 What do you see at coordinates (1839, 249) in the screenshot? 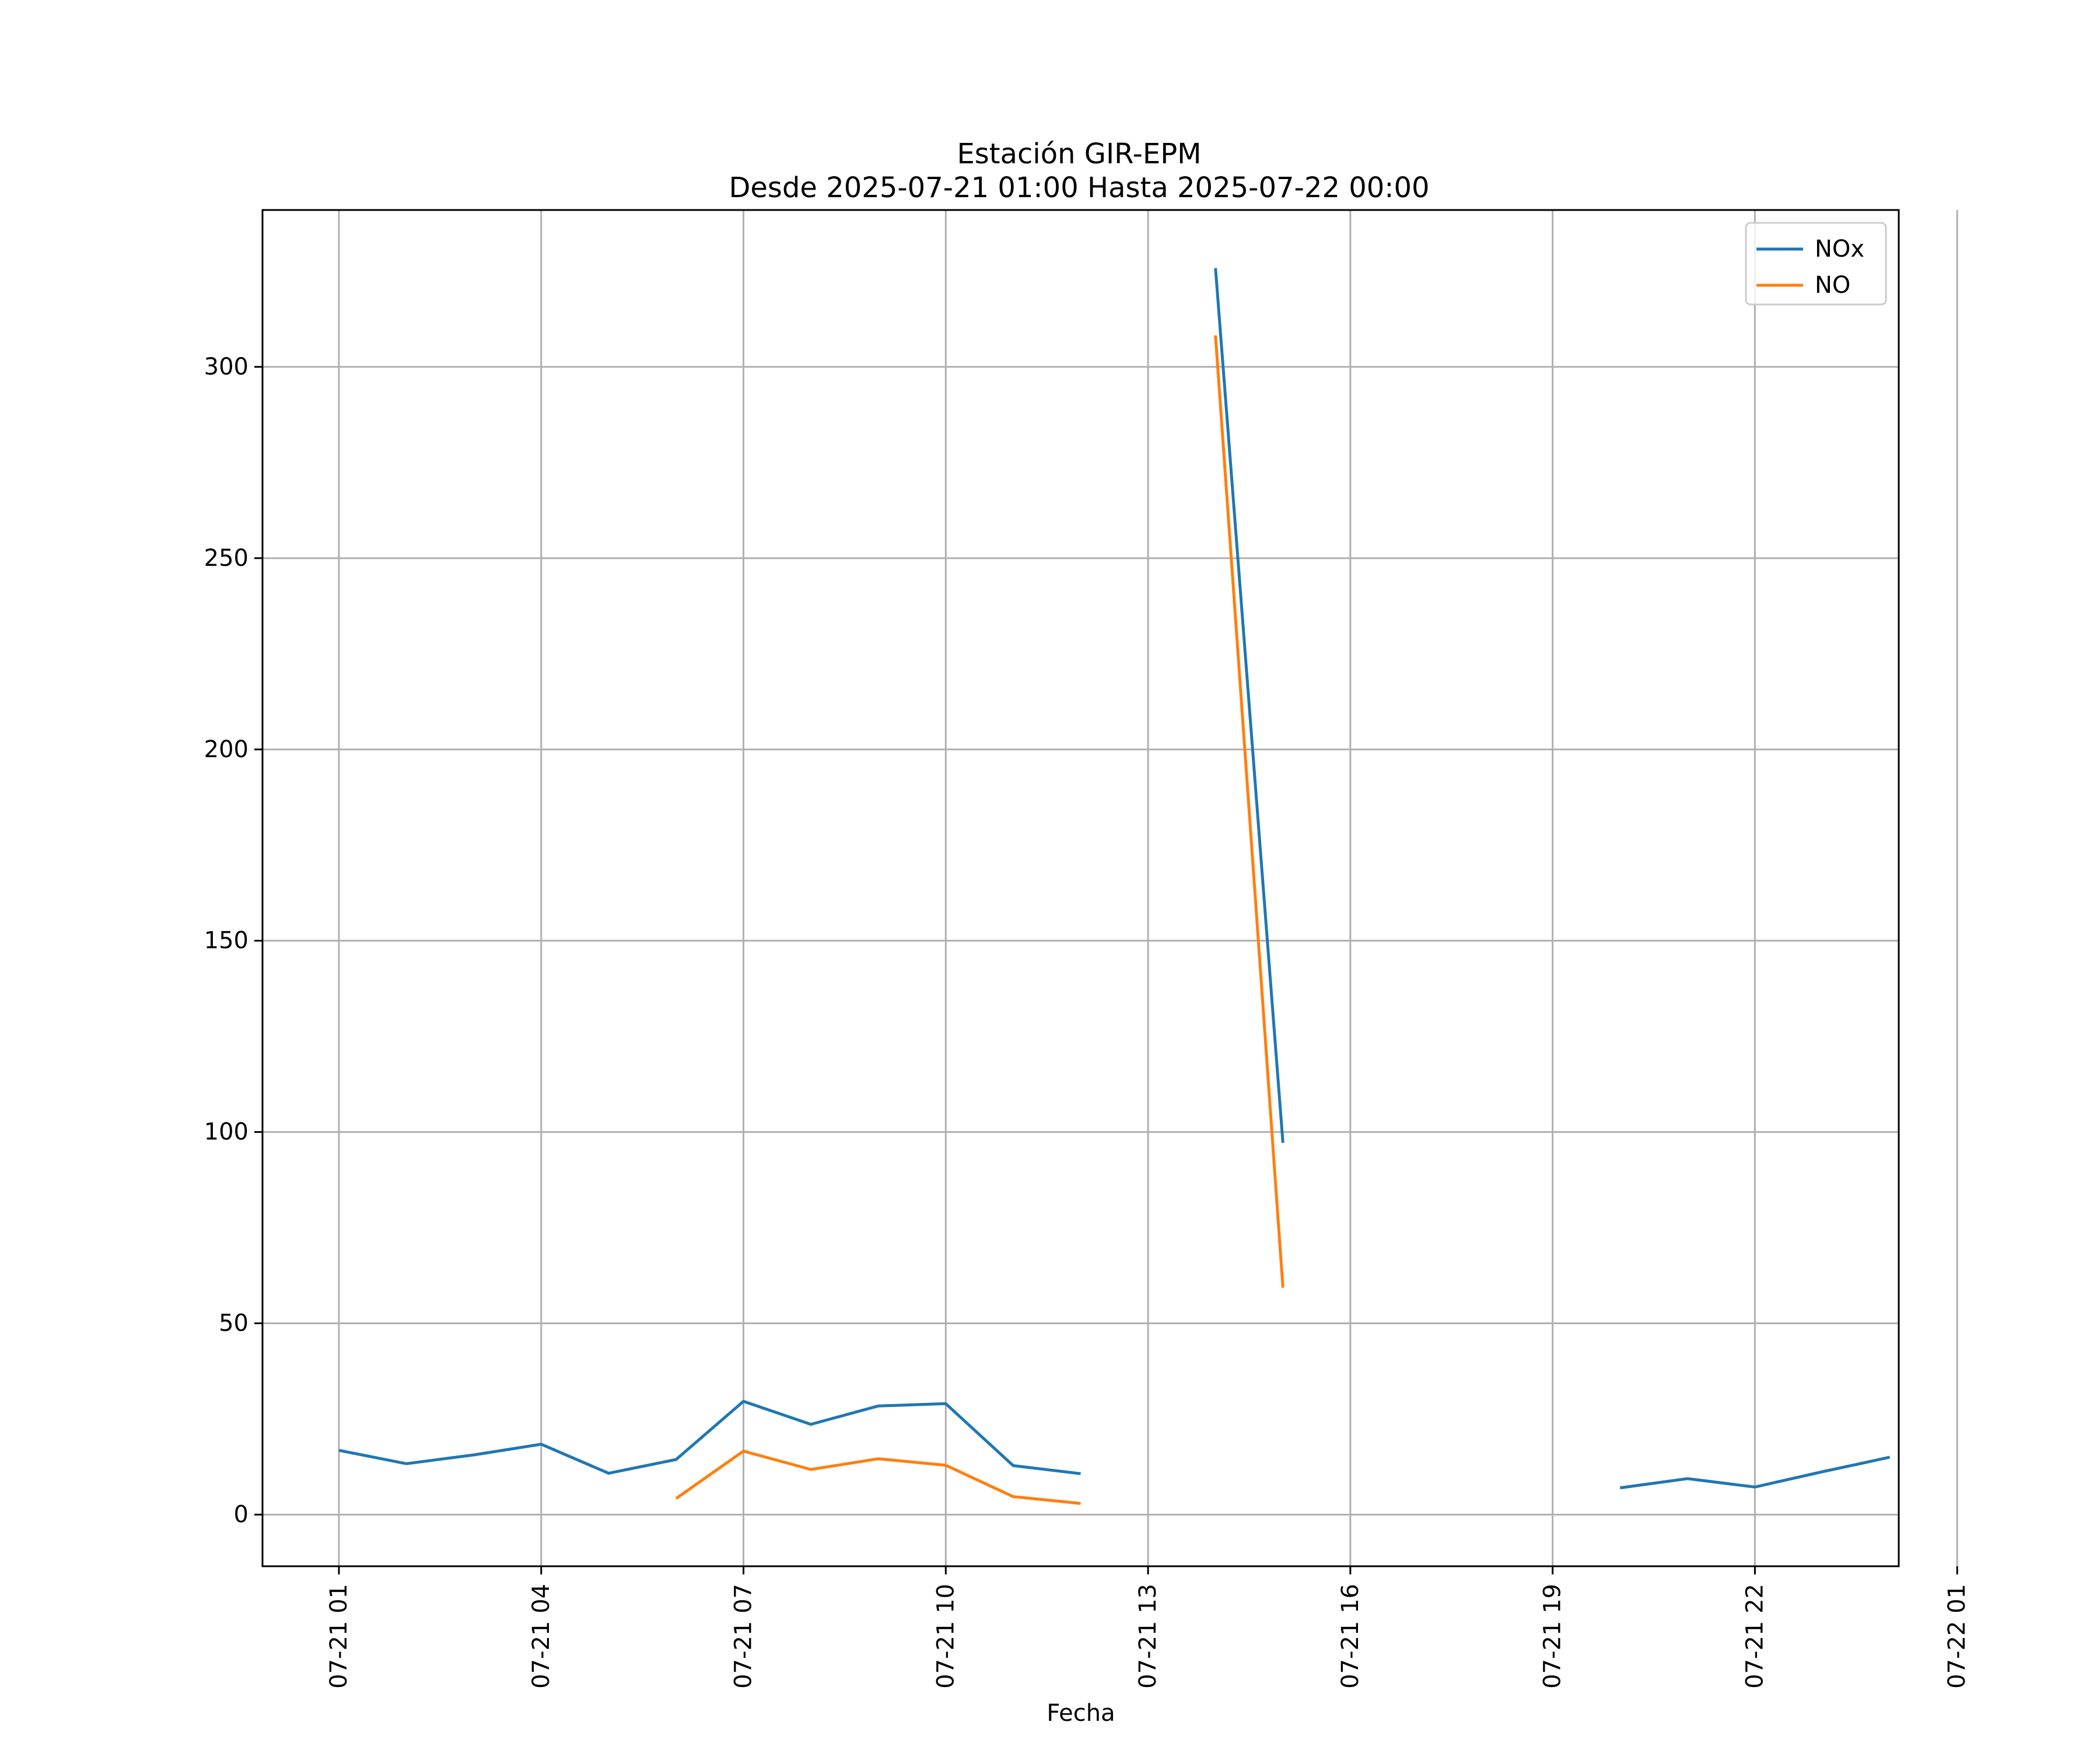
I see `legend-label-nox: NOx` at bounding box center [1839, 249].